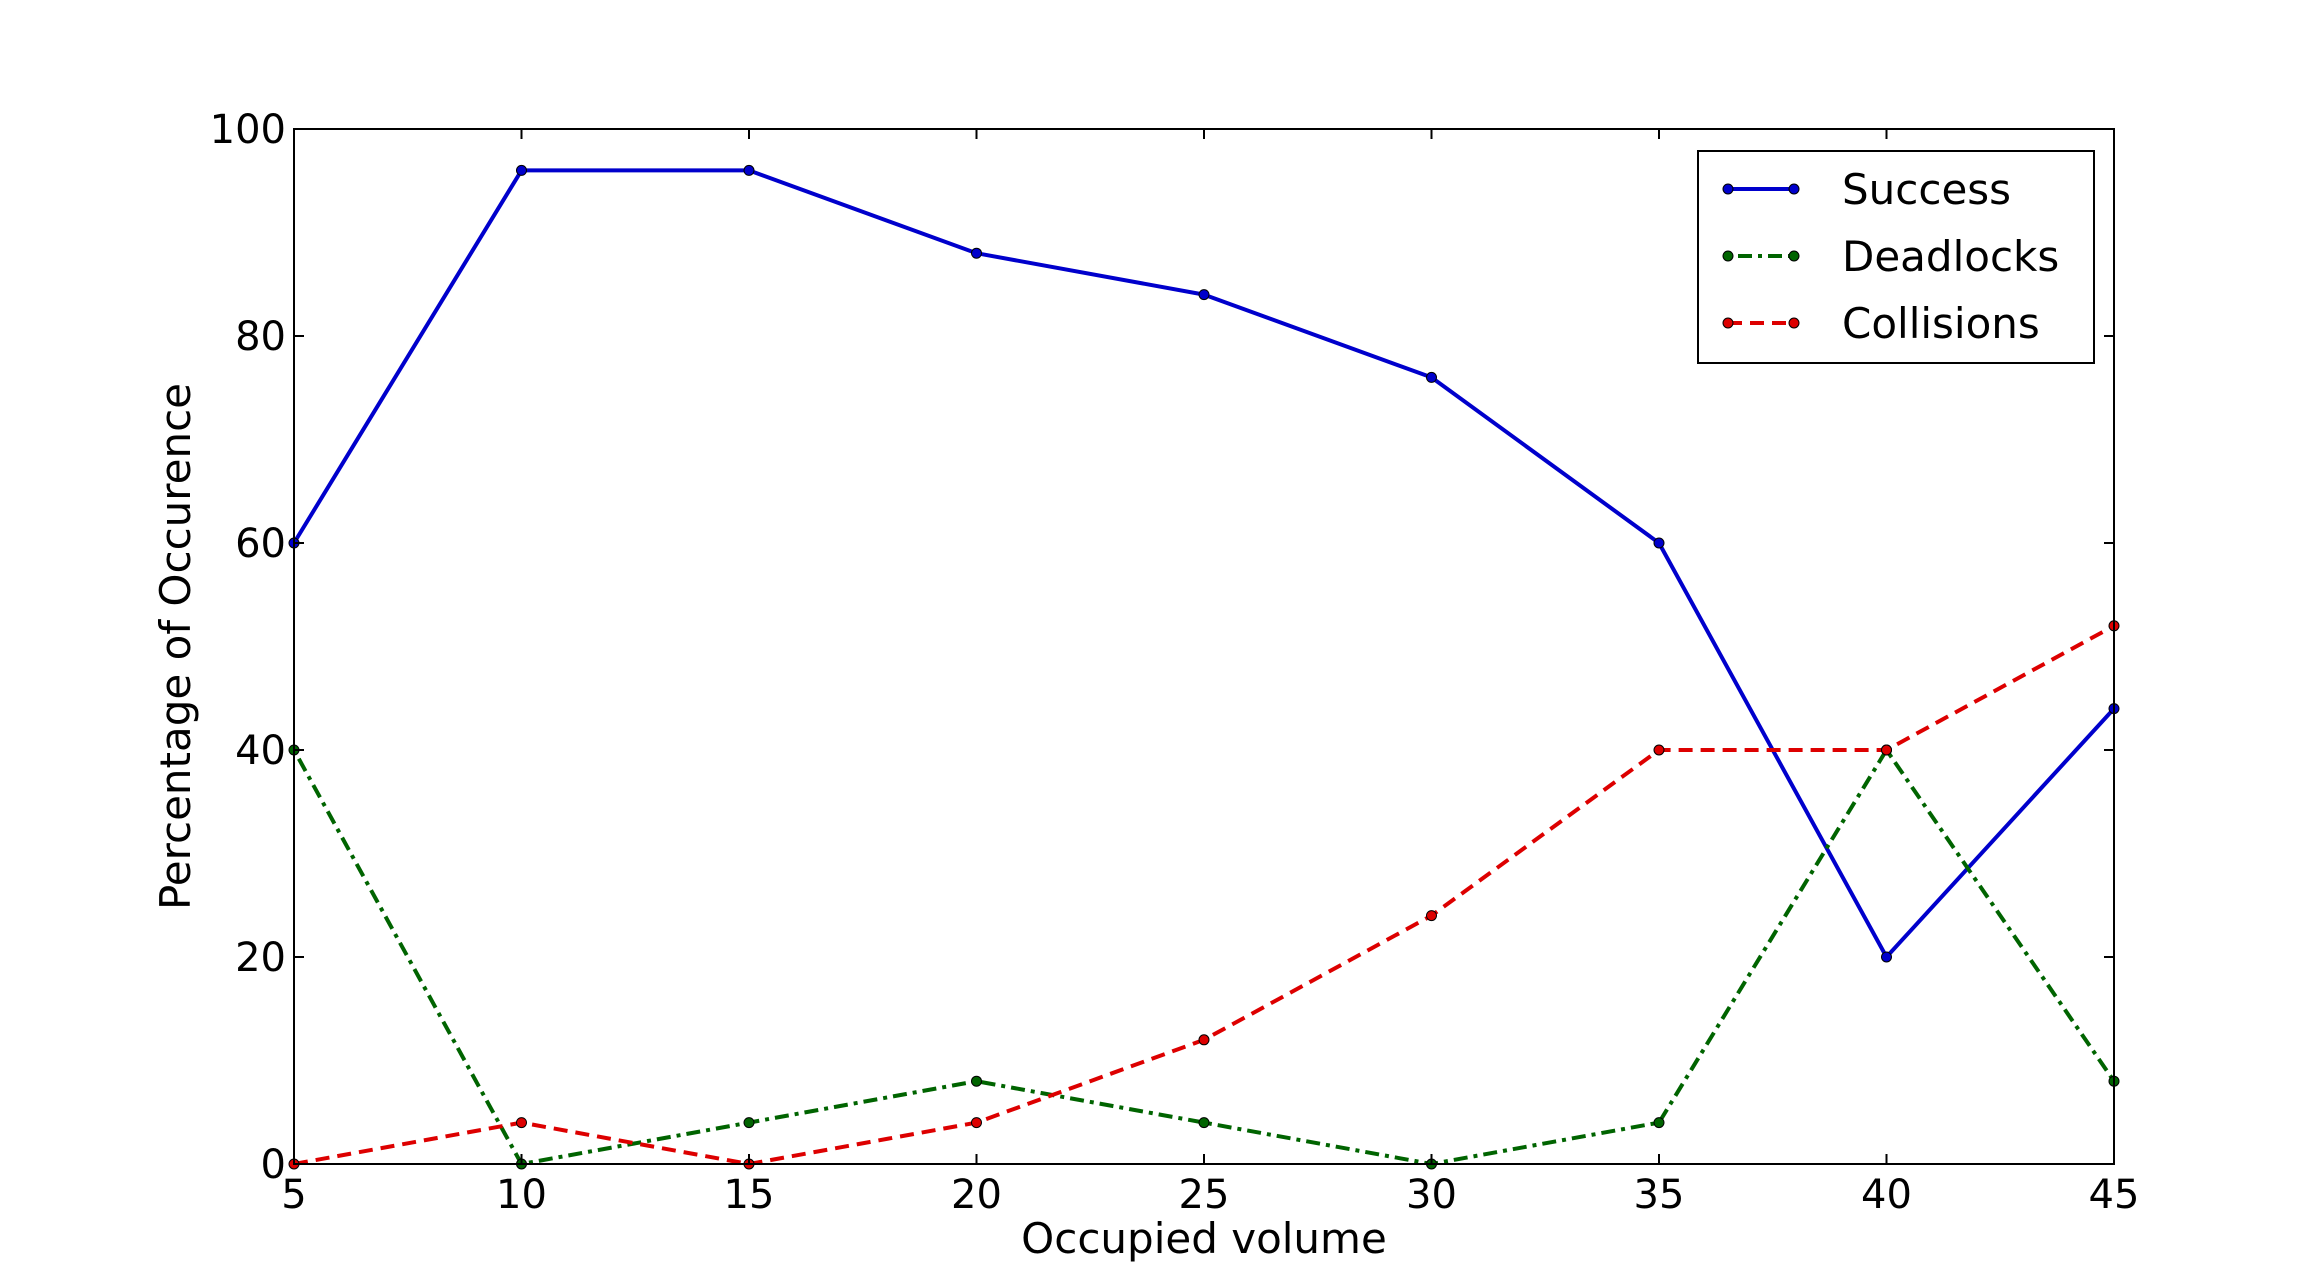 This screenshot has height=1277, width=2318. I want to click on legend-label-collisions: Collisions, so click(1941, 323).